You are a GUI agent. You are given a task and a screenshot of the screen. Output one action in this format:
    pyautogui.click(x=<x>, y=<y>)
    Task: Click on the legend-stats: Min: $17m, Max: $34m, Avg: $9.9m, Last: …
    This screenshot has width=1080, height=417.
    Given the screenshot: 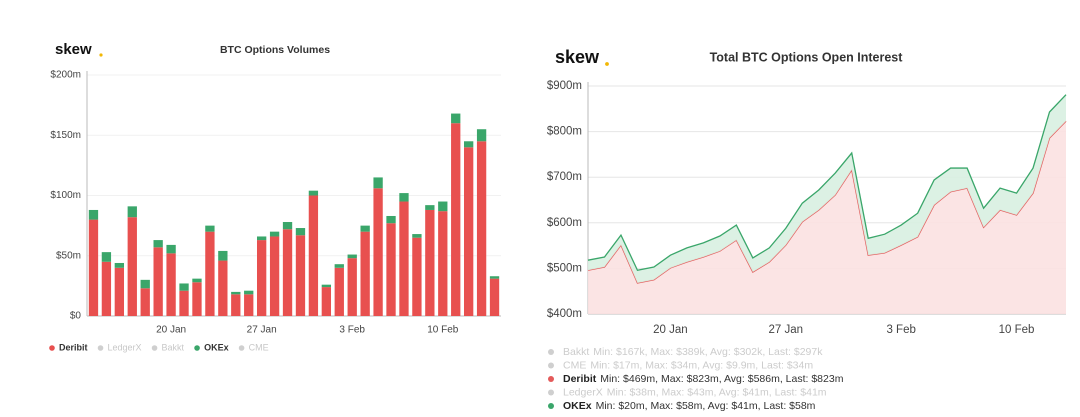 What is the action you would take?
    pyautogui.click(x=701, y=365)
    